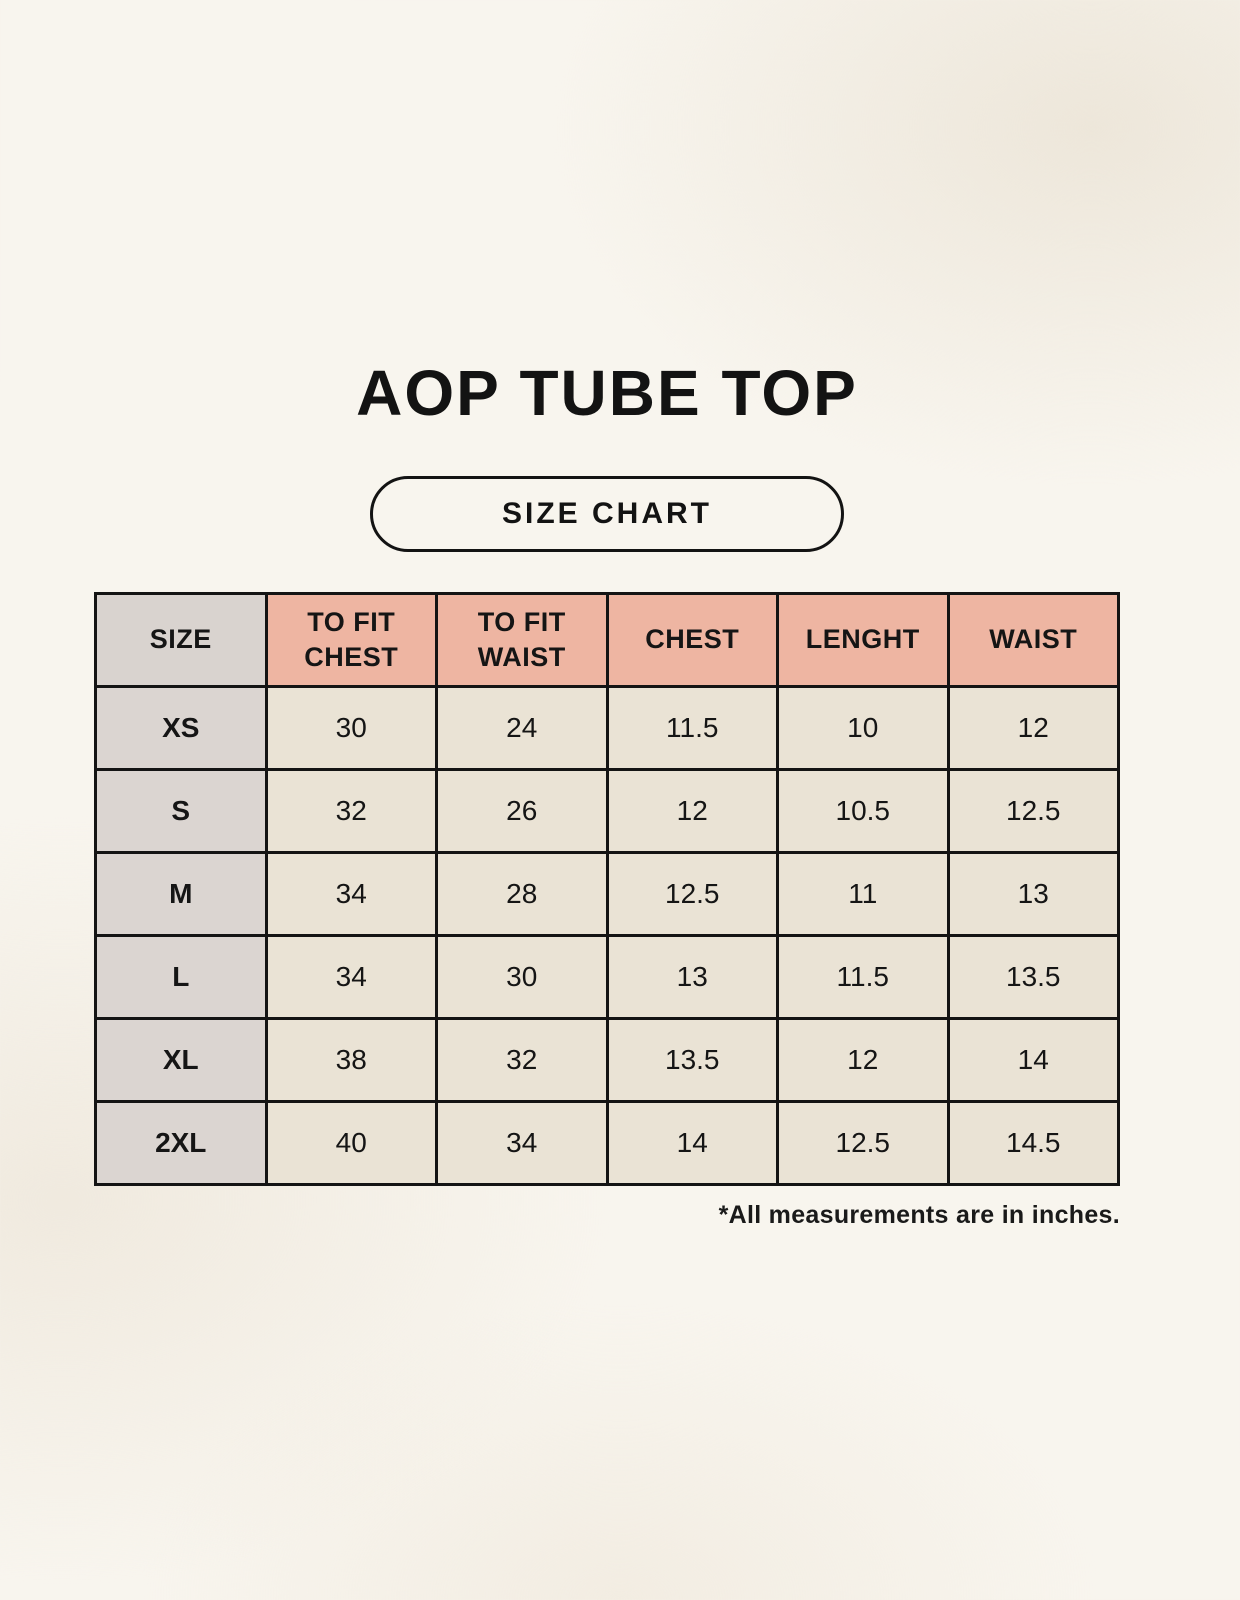  What do you see at coordinates (181, 1143) in the screenshot?
I see `size-label: 2XL` at bounding box center [181, 1143].